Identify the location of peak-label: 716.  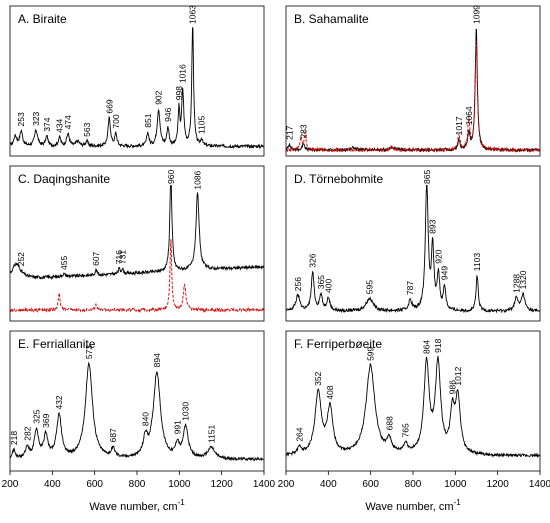
(119, 257).